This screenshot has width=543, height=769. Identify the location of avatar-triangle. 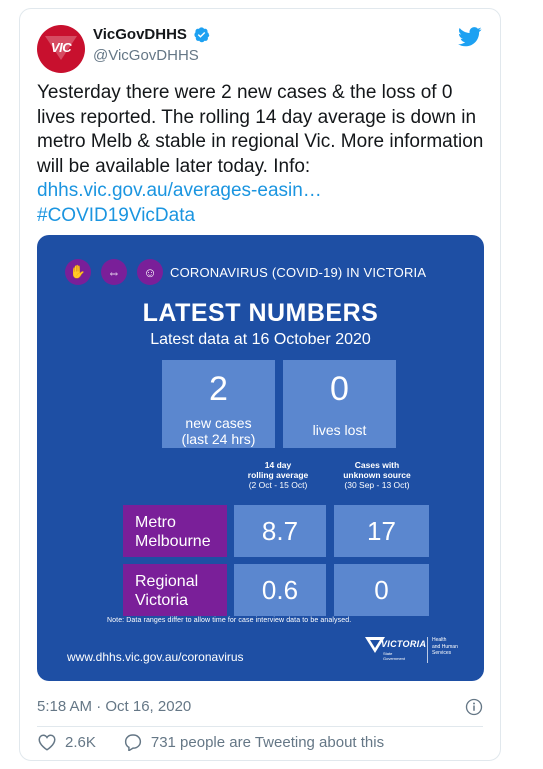
(61, 48).